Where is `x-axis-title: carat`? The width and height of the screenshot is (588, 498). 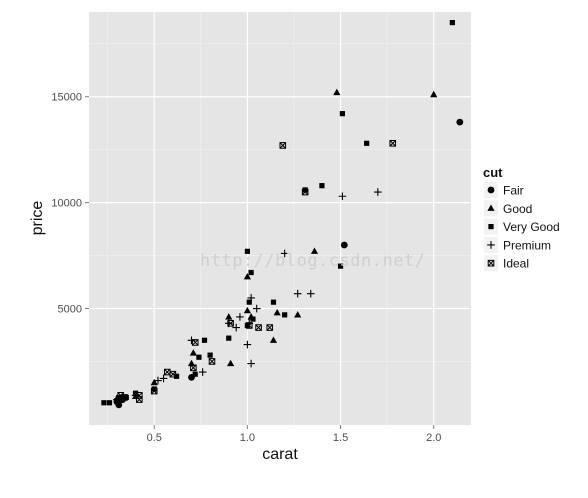 x-axis-title: carat is located at coordinates (280, 454).